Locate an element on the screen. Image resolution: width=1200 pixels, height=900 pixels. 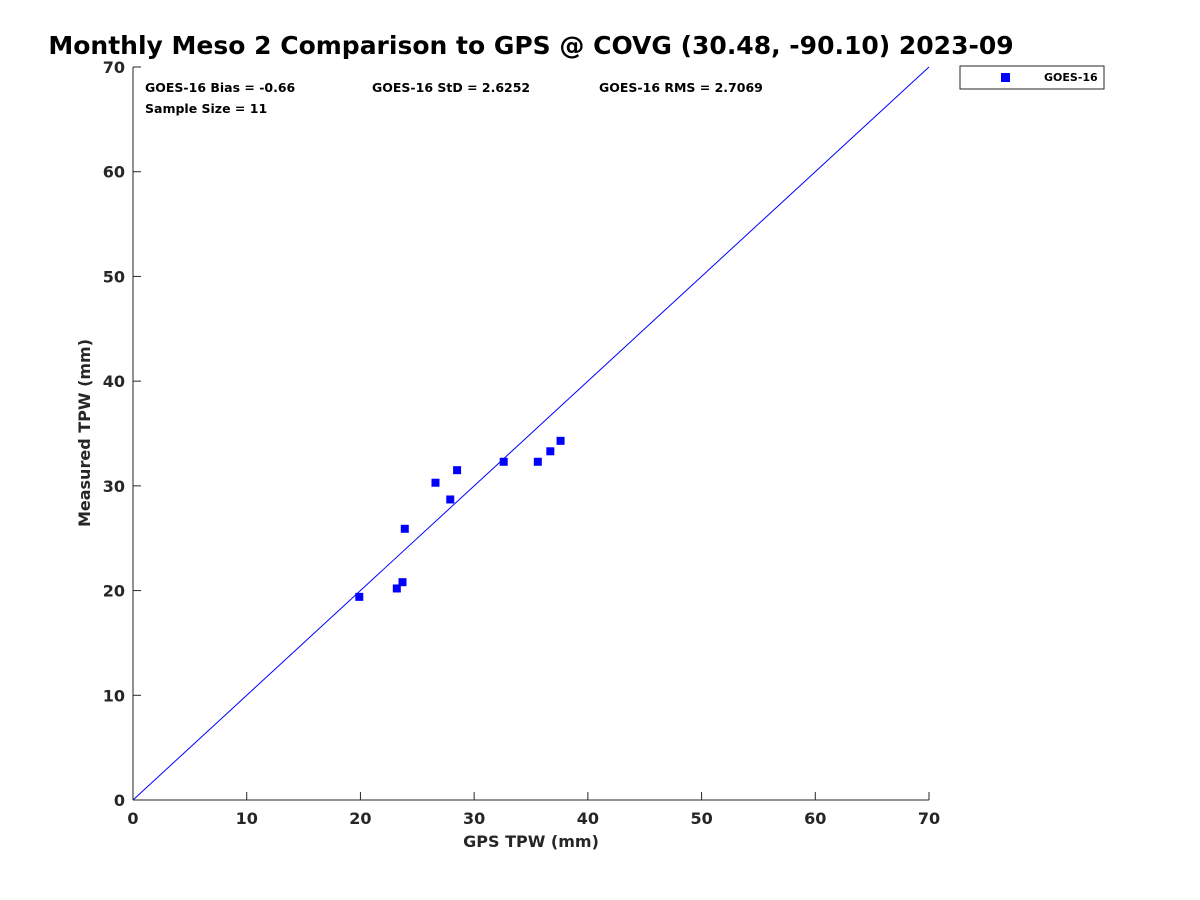
legend-box is located at coordinates (1032, 77).